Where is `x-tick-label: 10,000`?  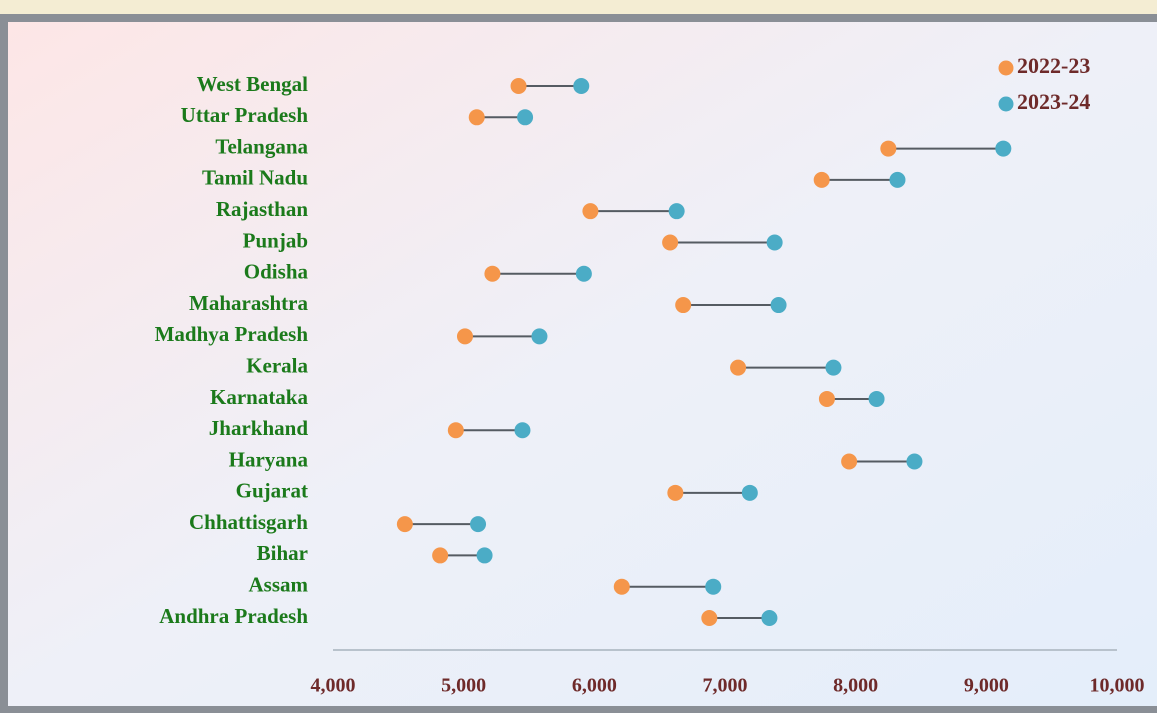 x-tick-label: 10,000 is located at coordinates (1117, 686).